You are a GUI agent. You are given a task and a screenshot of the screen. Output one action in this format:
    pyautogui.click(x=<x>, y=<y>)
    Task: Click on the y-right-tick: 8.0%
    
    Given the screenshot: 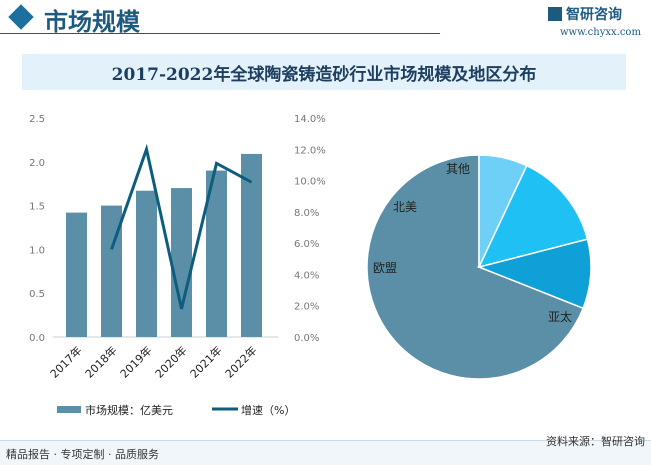 What is the action you would take?
    pyautogui.click(x=306, y=213)
    